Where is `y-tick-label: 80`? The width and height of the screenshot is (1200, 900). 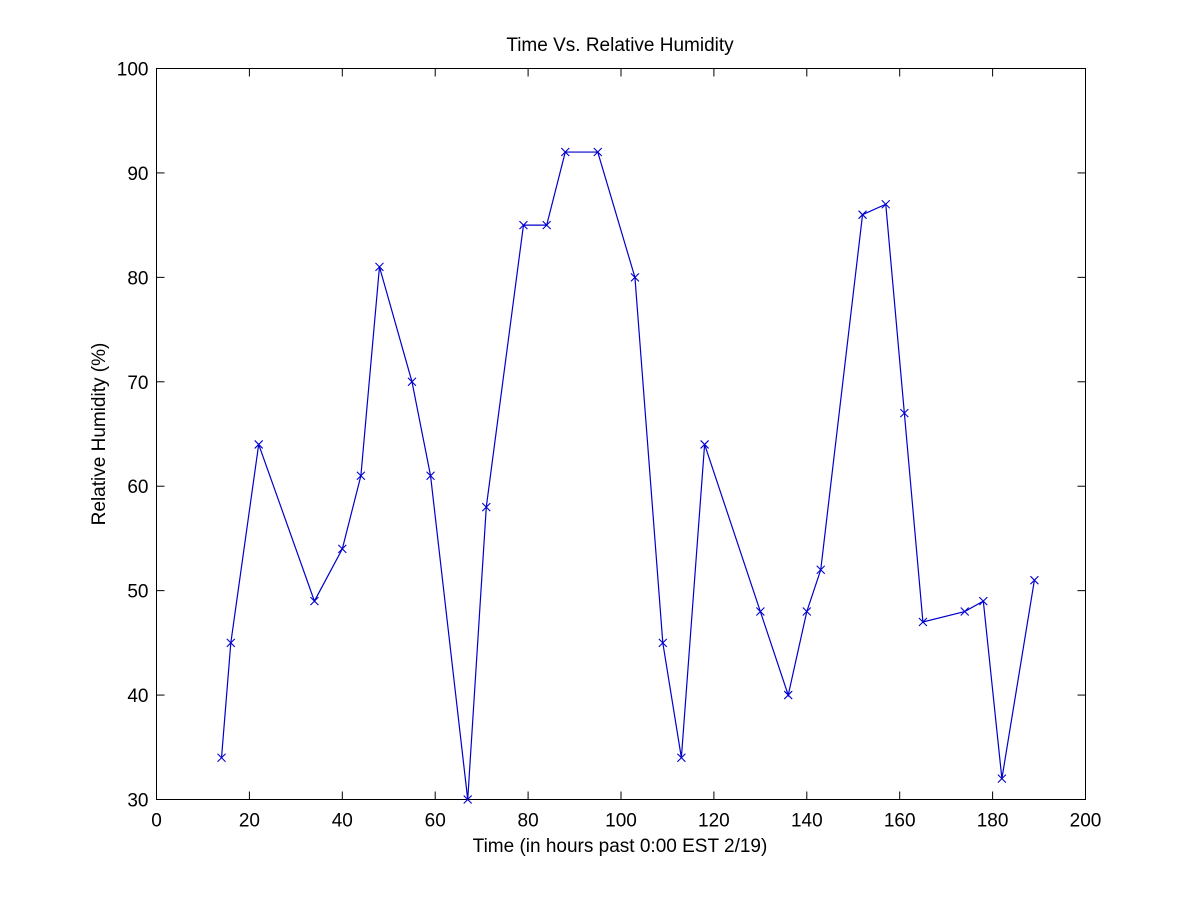
y-tick-label: 80 is located at coordinates (137, 278).